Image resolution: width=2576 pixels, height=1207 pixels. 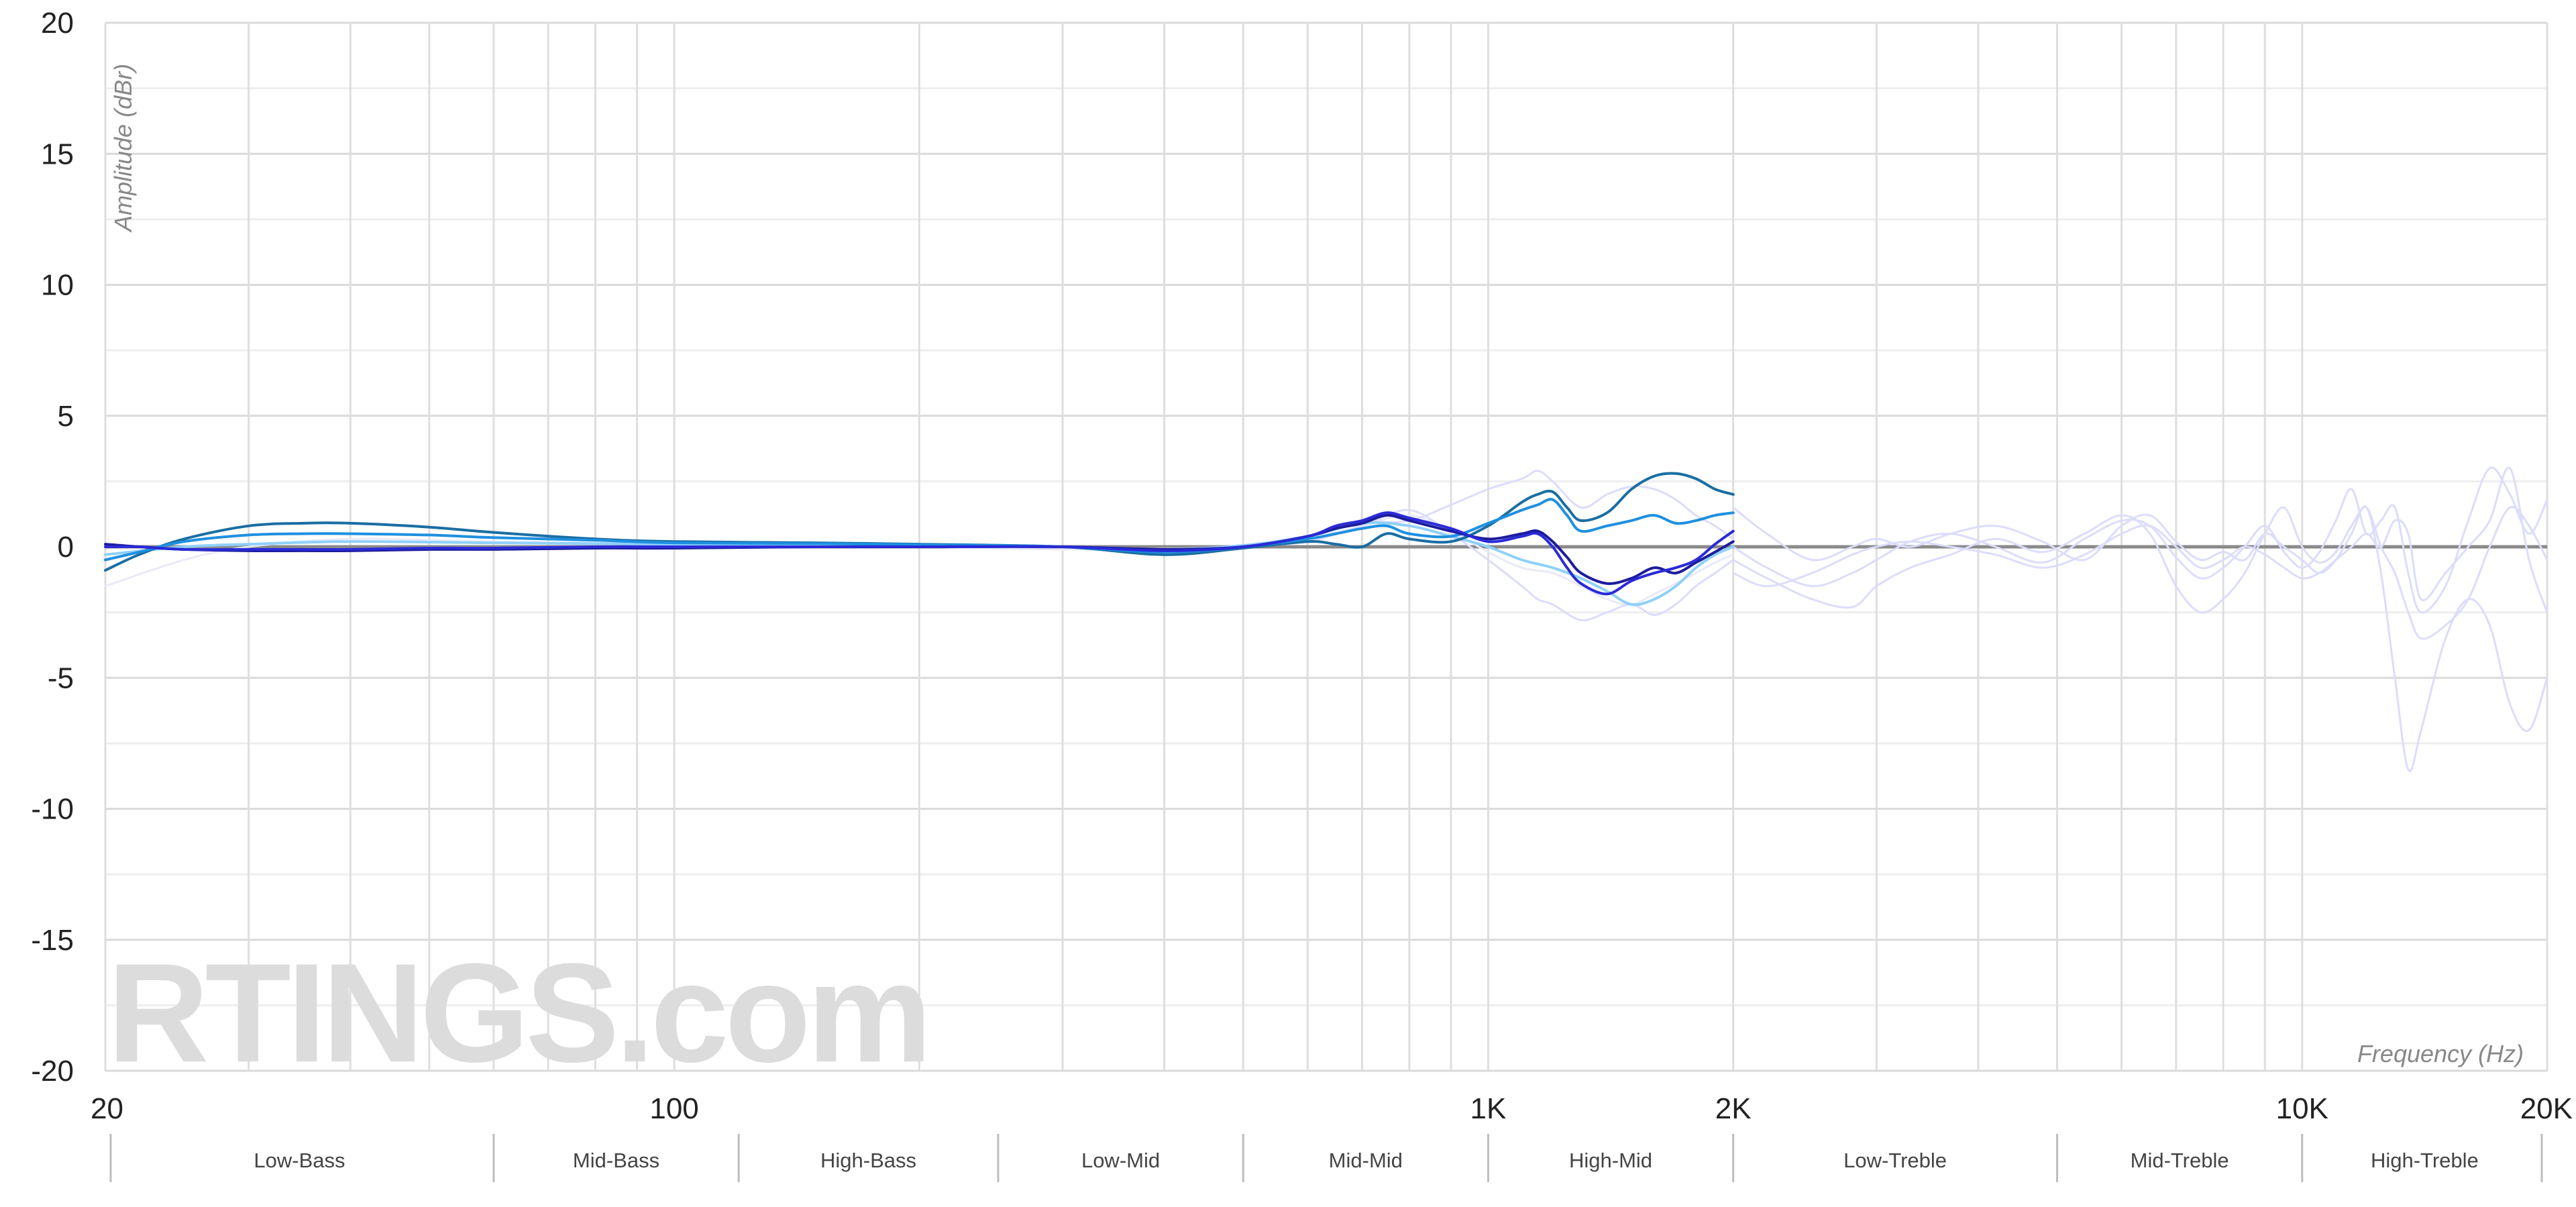 I want to click on x-tick-label: 100, so click(x=673, y=1108).